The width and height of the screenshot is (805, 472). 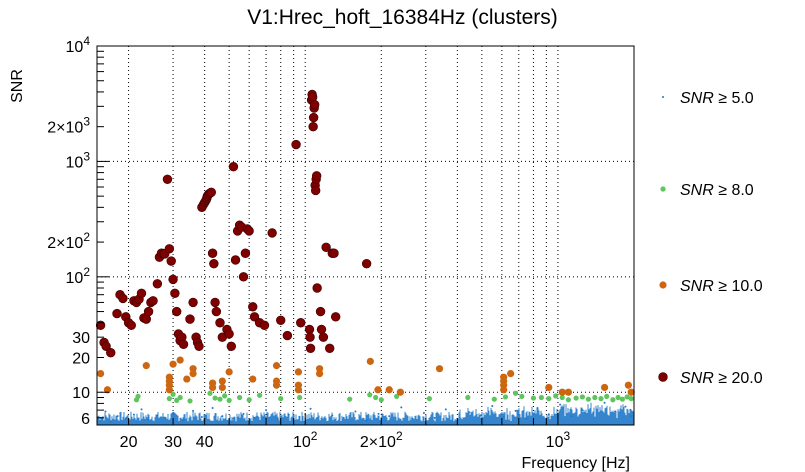 I want to click on legend-item-2: SNR ≥ 10.0, so click(x=711, y=286).